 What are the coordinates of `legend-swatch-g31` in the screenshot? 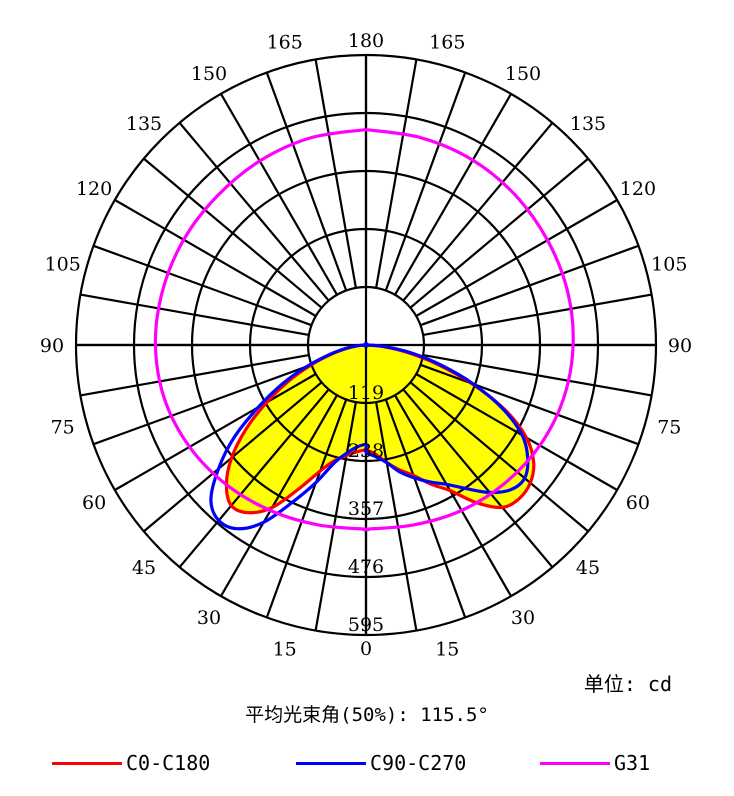 It's located at (575, 763).